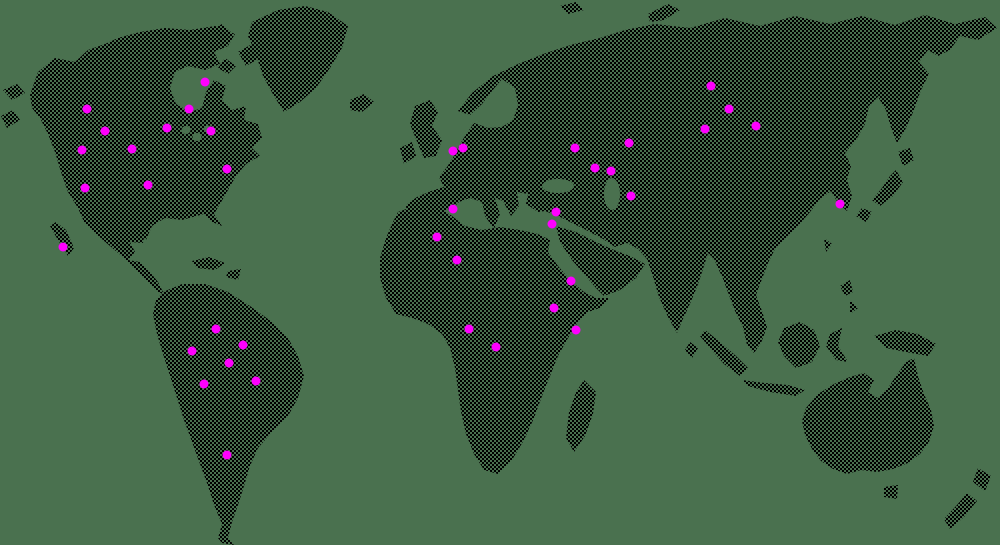 The width and height of the screenshot is (1000, 545). Describe the element at coordinates (13, 106) in the screenshot. I see `islands-alaska-west` at that location.